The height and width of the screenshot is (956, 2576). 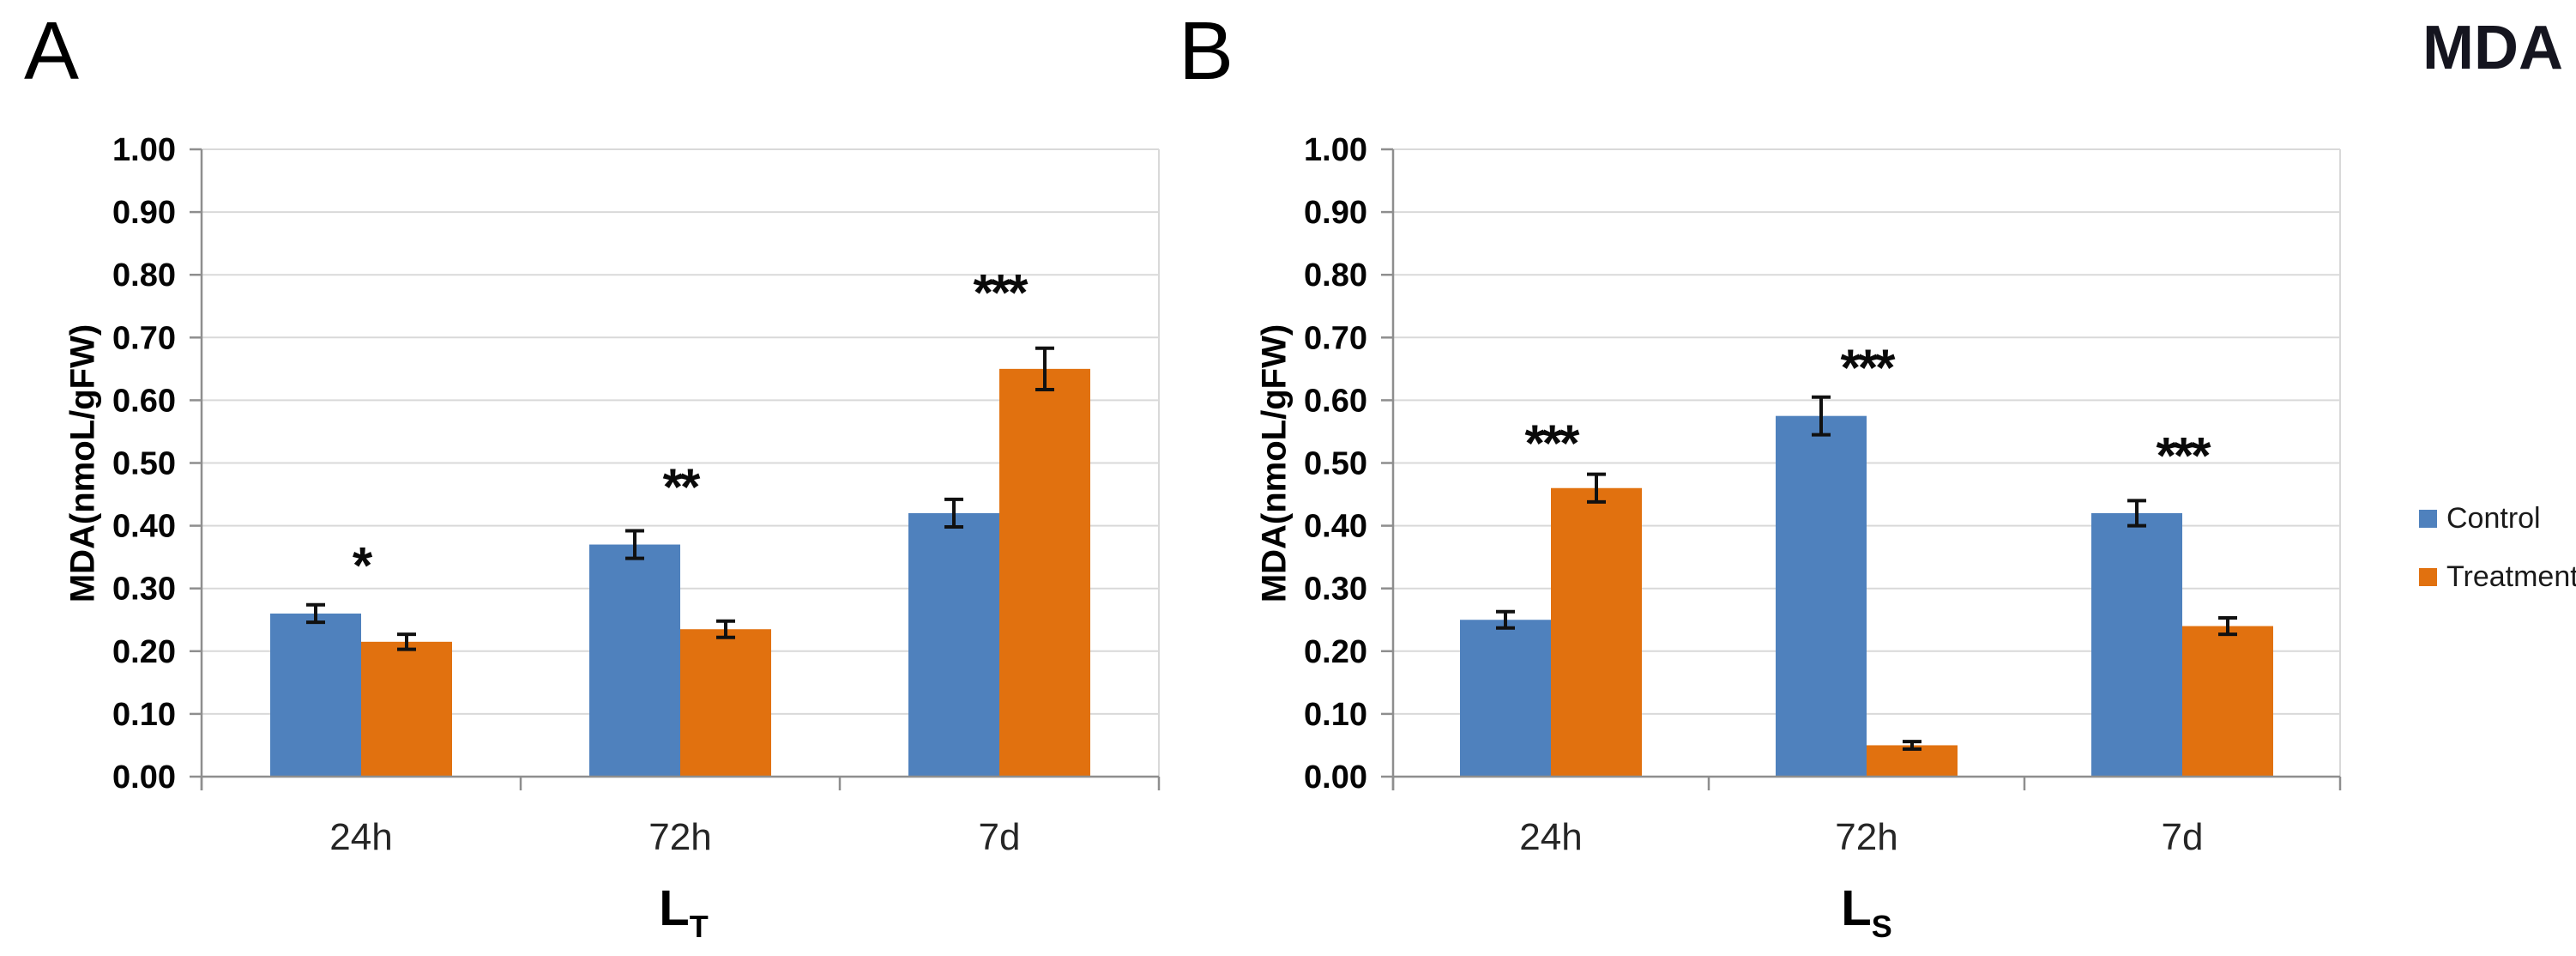 What do you see at coordinates (144, 213) in the screenshot?
I see `panel-a-y-tick-label: 0.90` at bounding box center [144, 213].